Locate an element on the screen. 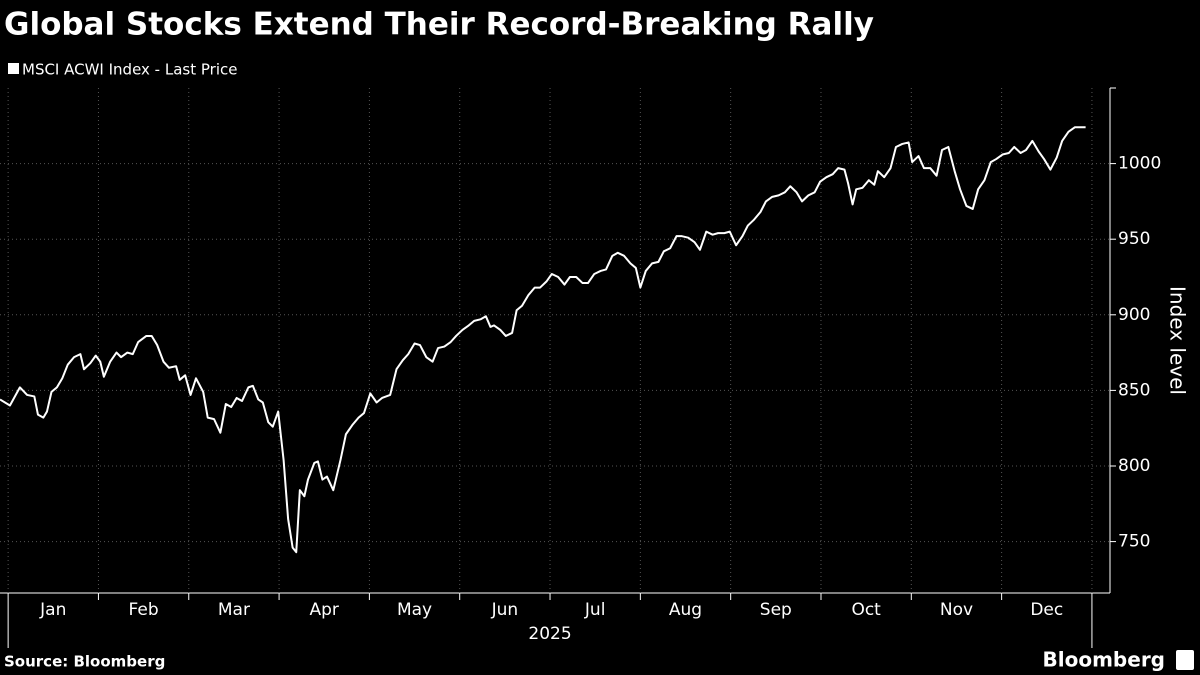  x-tick-label: Feb is located at coordinates (144, 610).